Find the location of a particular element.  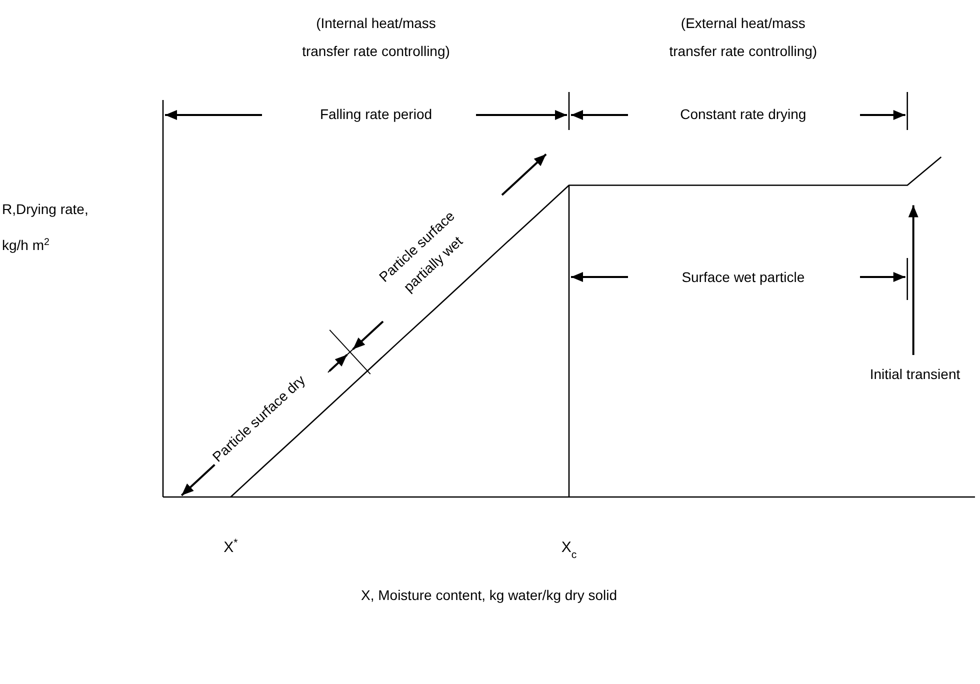

text: Falling rate period is located at coordinates (376, 114).